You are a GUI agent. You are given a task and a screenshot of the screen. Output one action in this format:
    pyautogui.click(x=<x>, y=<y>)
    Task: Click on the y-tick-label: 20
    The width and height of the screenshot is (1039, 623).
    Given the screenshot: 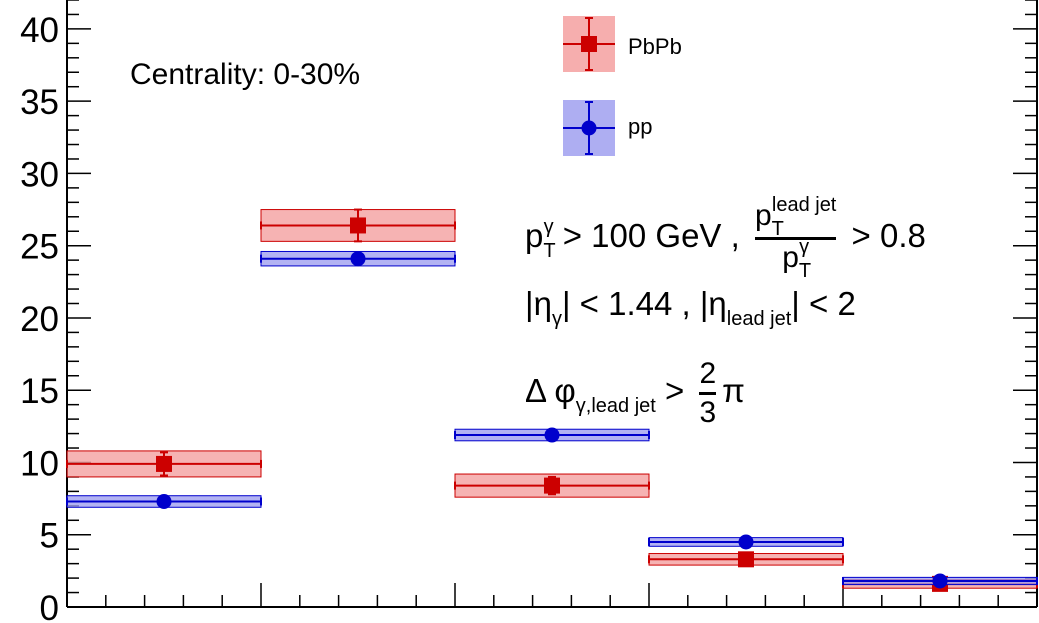 What is the action you would take?
    pyautogui.click(x=39, y=319)
    